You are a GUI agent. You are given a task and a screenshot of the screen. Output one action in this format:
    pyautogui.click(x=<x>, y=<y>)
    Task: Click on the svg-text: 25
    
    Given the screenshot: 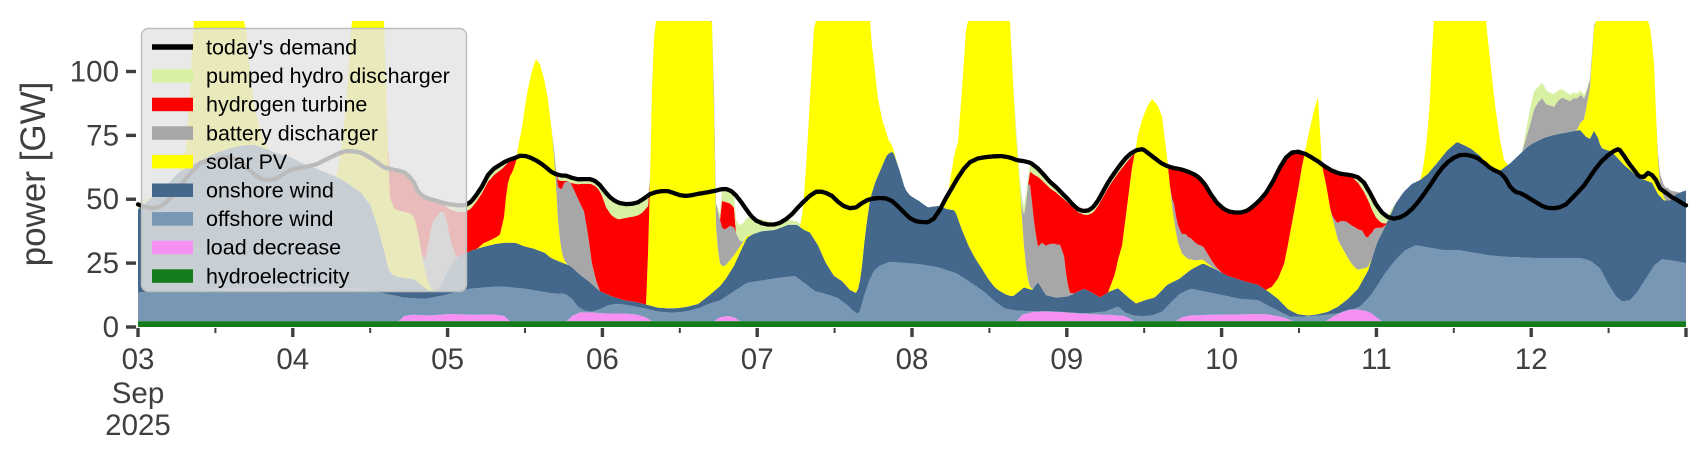 What is the action you would take?
    pyautogui.click(x=102, y=263)
    